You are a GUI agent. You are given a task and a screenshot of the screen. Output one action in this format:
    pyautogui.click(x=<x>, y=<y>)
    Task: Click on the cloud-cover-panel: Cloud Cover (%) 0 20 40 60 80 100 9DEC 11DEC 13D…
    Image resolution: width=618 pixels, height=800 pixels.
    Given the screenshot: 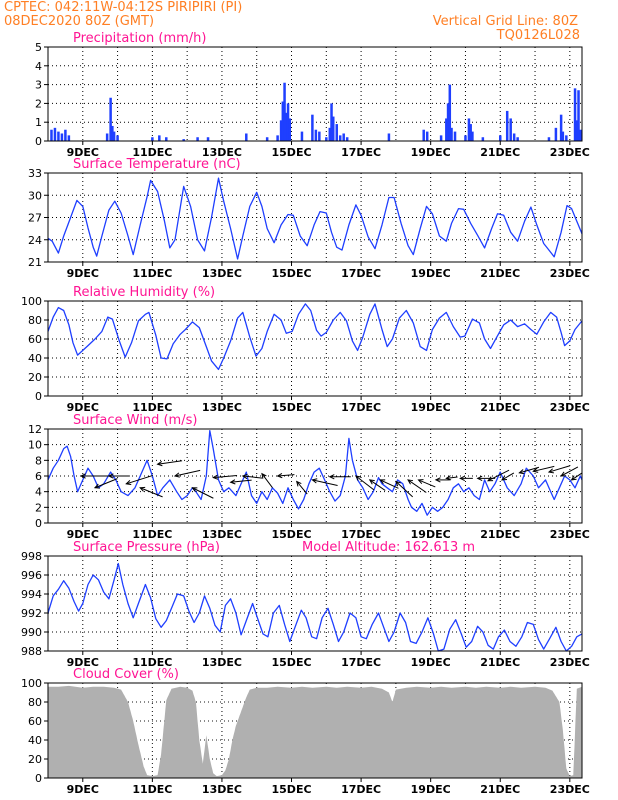 What is the action you would take?
    pyautogui.click(x=305, y=731)
    